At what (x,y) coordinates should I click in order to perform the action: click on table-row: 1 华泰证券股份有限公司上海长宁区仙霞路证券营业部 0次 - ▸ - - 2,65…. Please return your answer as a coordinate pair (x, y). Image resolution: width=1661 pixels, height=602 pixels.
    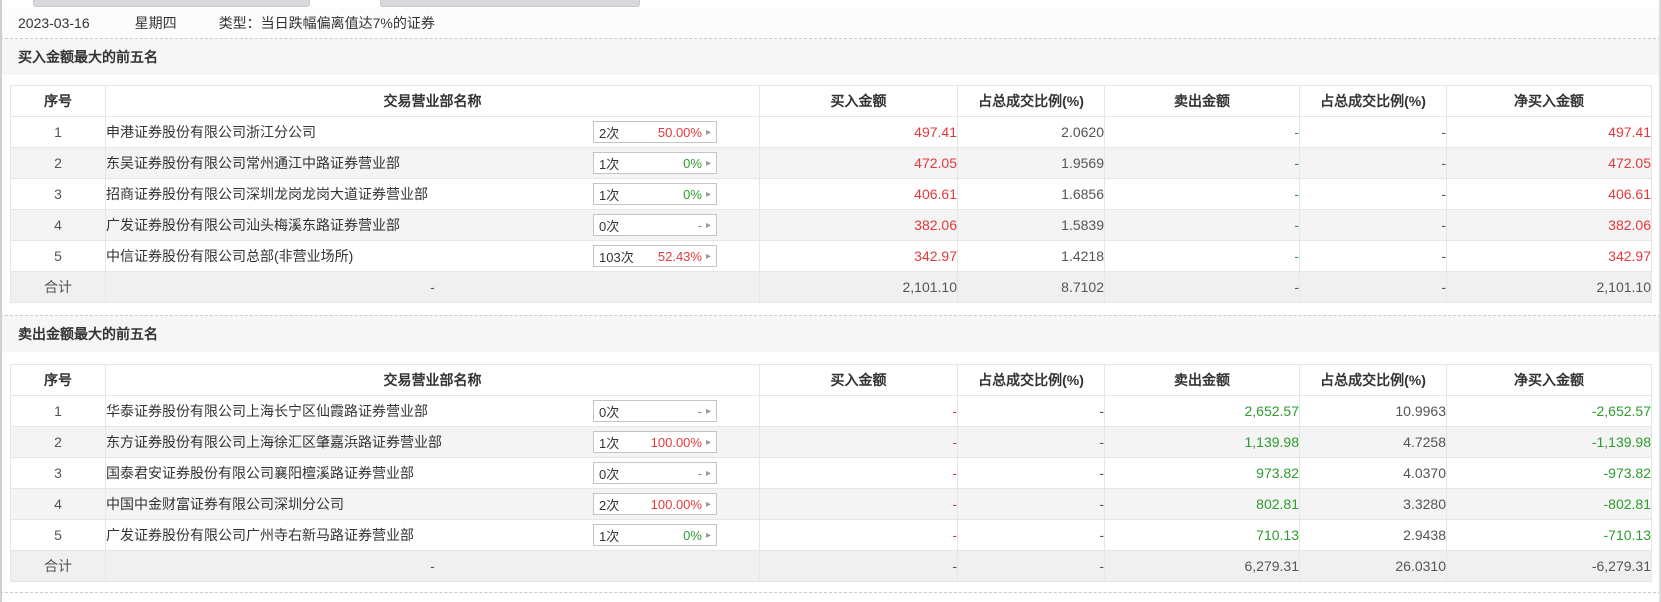
    Looking at the image, I should click on (831, 411).